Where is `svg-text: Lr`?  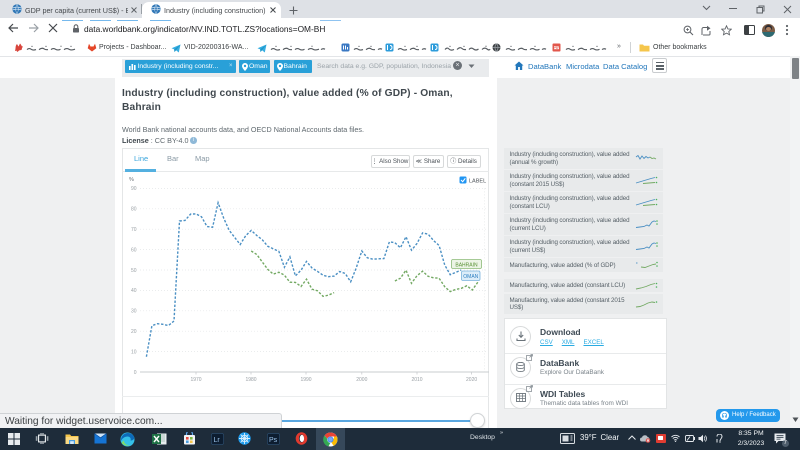
svg-text: Lr is located at coordinates (217, 439).